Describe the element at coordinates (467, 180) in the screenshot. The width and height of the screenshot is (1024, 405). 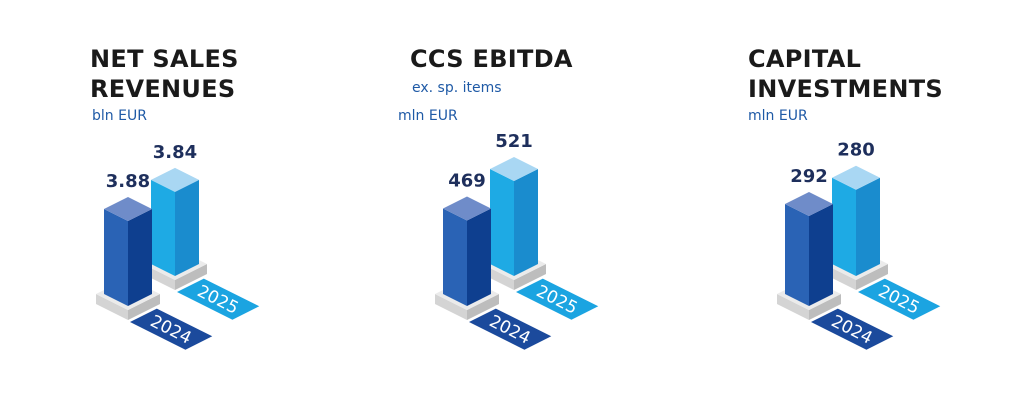
I see `value-label: 469` at that location.